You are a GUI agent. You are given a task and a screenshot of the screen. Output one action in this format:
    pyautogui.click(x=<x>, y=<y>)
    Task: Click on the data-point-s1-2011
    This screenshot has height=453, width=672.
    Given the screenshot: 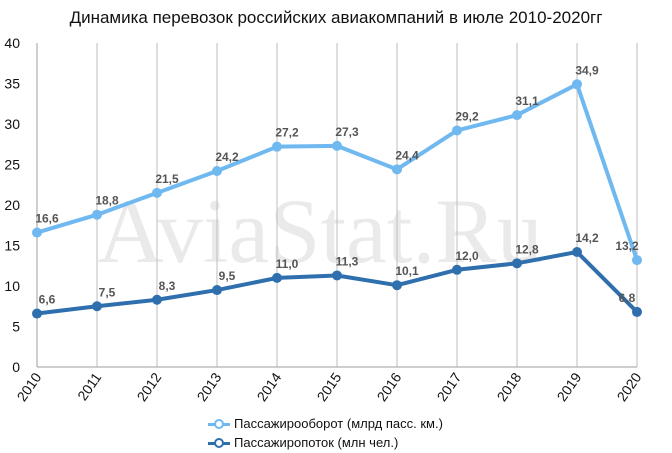 What is the action you would take?
    pyautogui.click(x=97, y=214)
    